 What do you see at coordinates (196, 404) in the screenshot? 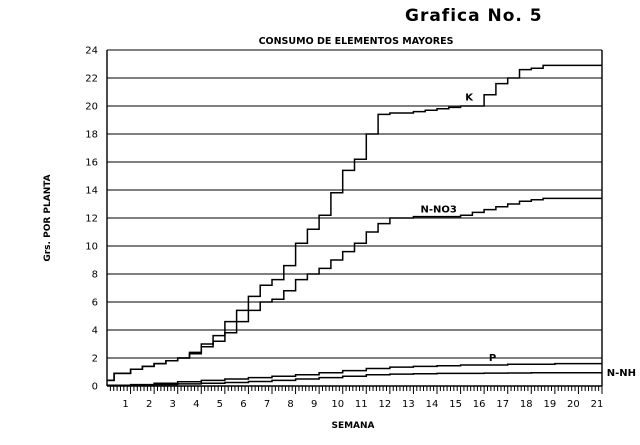
I see `x-tick-label: 4` at bounding box center [196, 404].